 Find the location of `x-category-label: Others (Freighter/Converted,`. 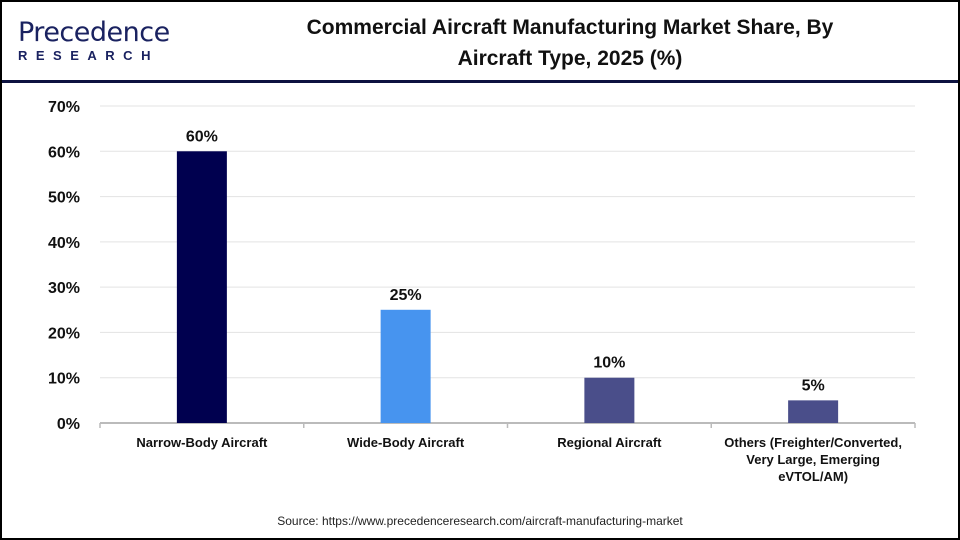

x-category-label: Others (Freighter/Converted, is located at coordinates (813, 442).